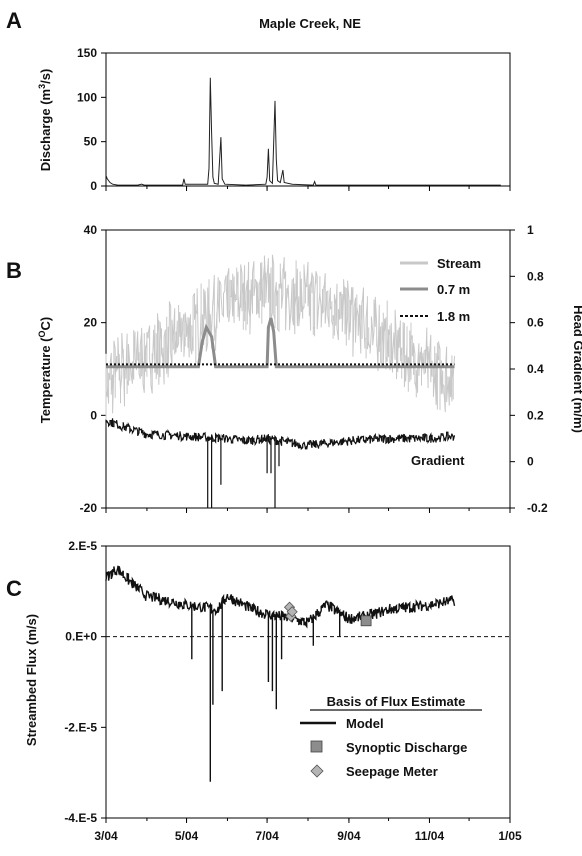 The width and height of the screenshot is (582, 856). I want to click on y-tick-label: 20, so click(91, 323).